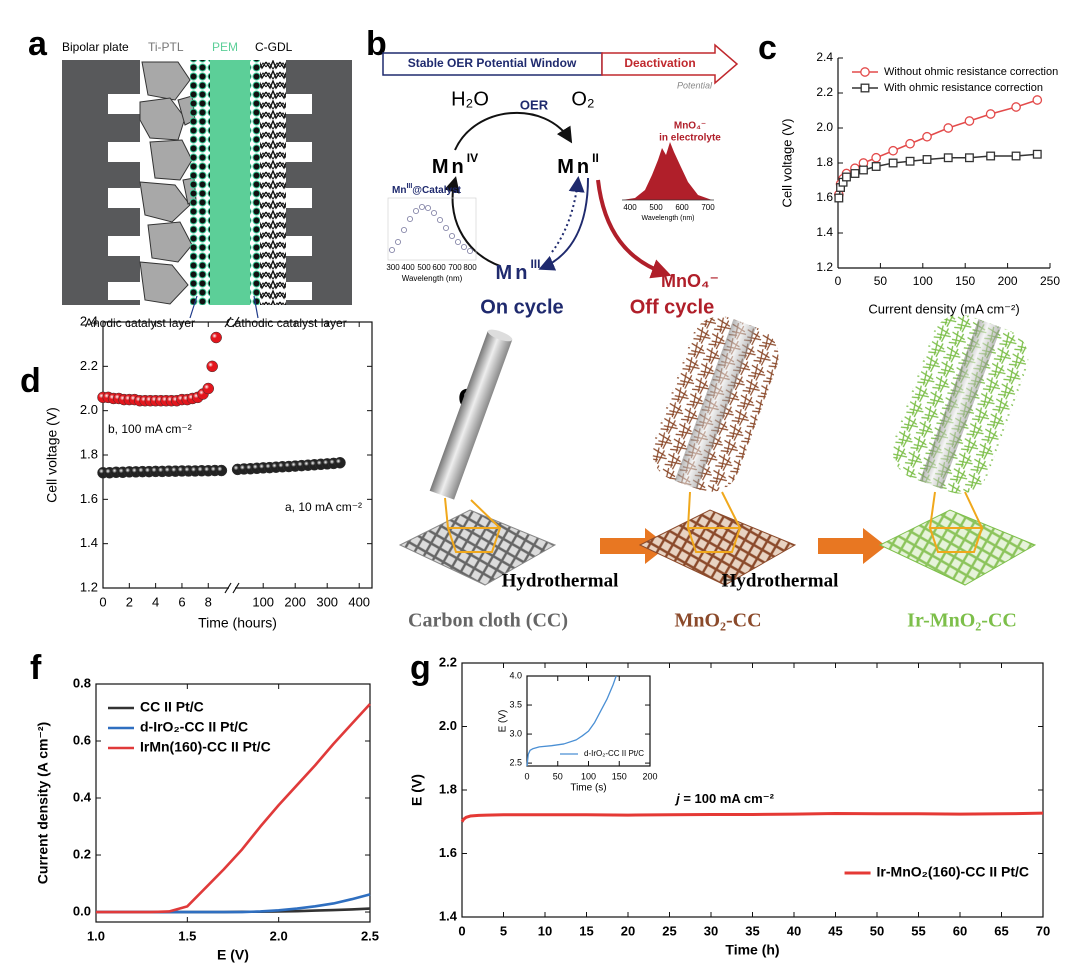 This screenshot has height=972, width=1080. Describe the element at coordinates (752, 930) in the screenshot. I see `x-tick-label: 35` at that location.